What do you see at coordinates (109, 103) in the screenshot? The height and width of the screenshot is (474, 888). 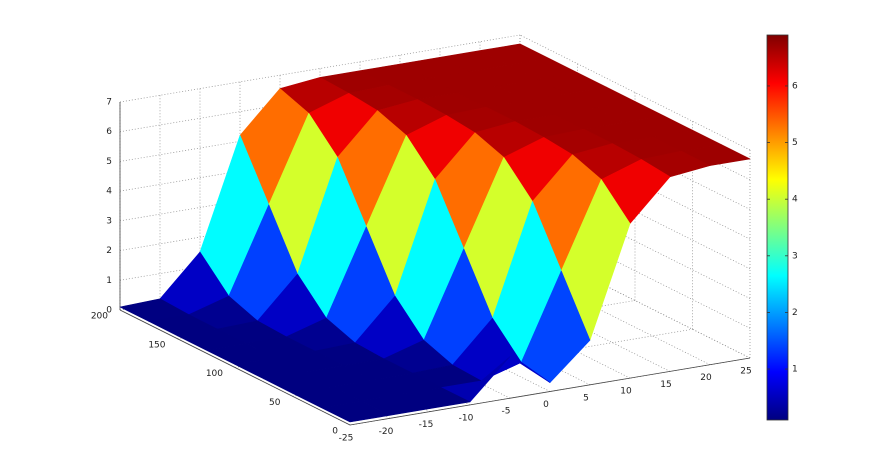 I see `z-tick-label: 7` at bounding box center [109, 103].